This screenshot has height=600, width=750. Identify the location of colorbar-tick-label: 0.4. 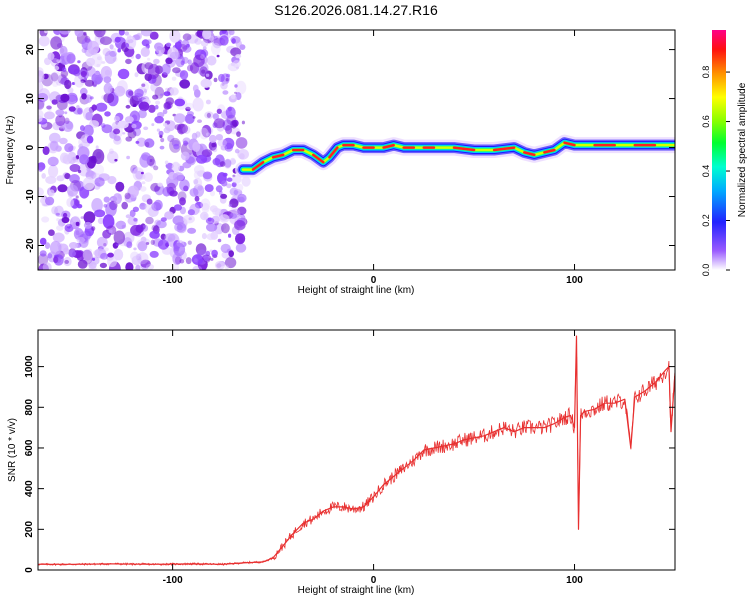
(706, 171).